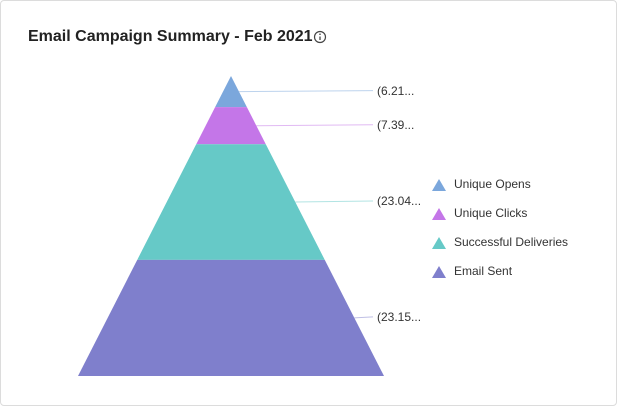 The image size is (617, 406). Describe the element at coordinates (483, 271) in the screenshot. I see `legend-label: Email Sent` at that location.